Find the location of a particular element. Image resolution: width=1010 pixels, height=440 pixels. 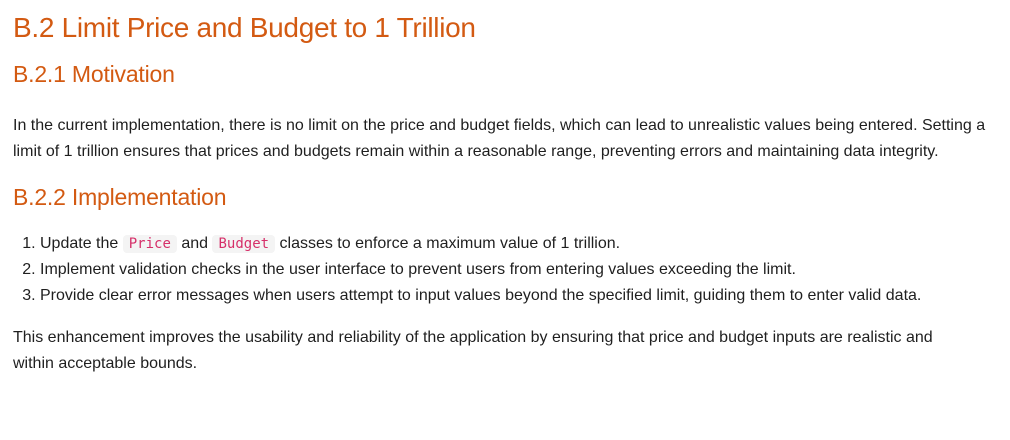

implementation-heading: B.2.2 Implementation is located at coordinates (120, 197).